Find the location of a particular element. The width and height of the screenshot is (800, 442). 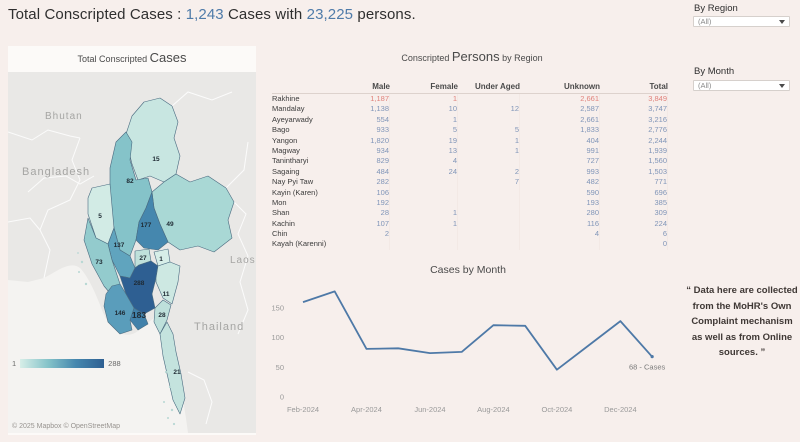

cell-value: 309 is located at coordinates (634, 213).